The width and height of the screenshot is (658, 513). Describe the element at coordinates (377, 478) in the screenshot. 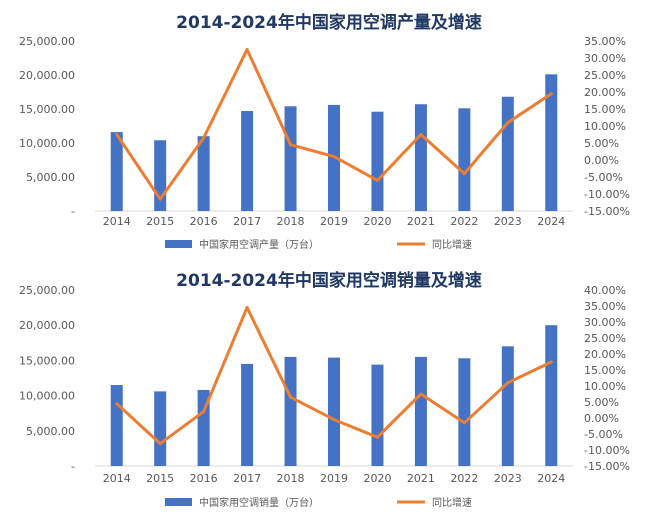

I see `x-tick-label: 2020` at that location.